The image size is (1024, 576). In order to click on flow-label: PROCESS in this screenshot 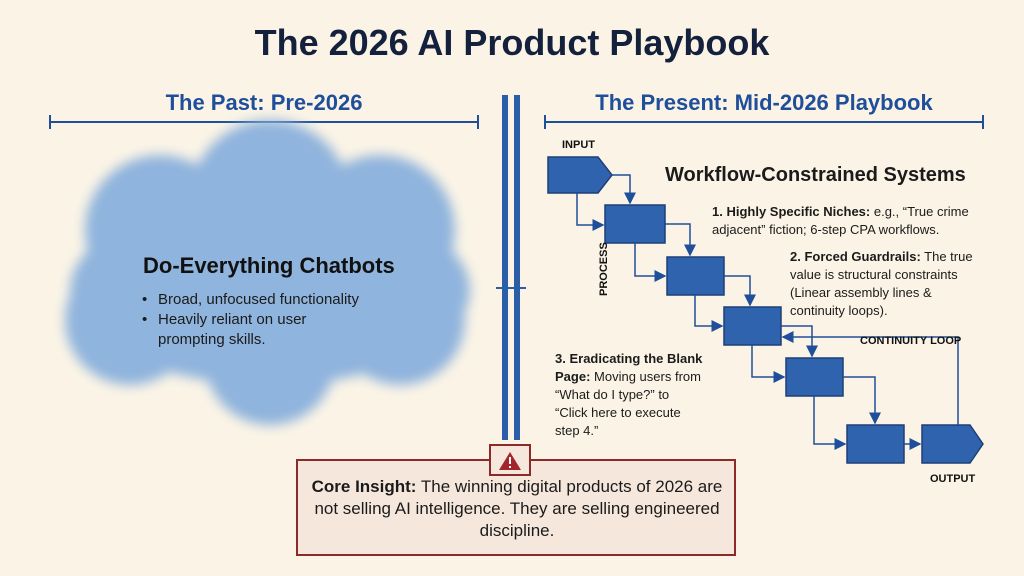, I will do `click(604, 269)`.